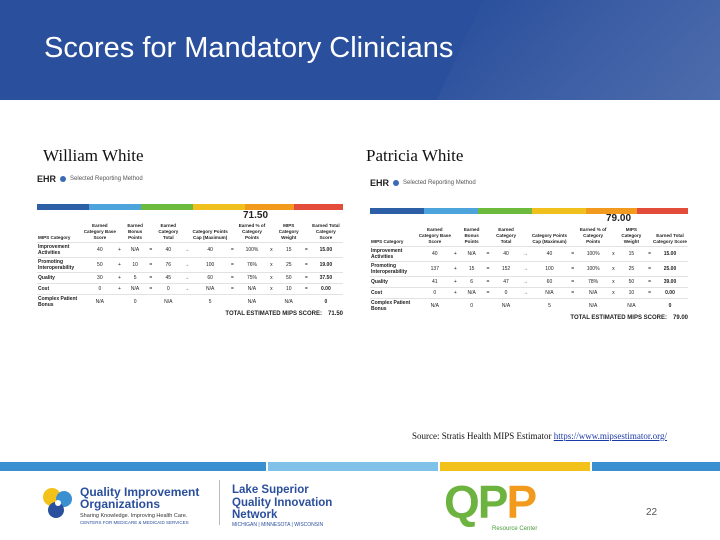 The height and width of the screenshot is (540, 720). What do you see at coordinates (120, 504) in the screenshot?
I see `qio-line2: Organizations` at bounding box center [120, 504].